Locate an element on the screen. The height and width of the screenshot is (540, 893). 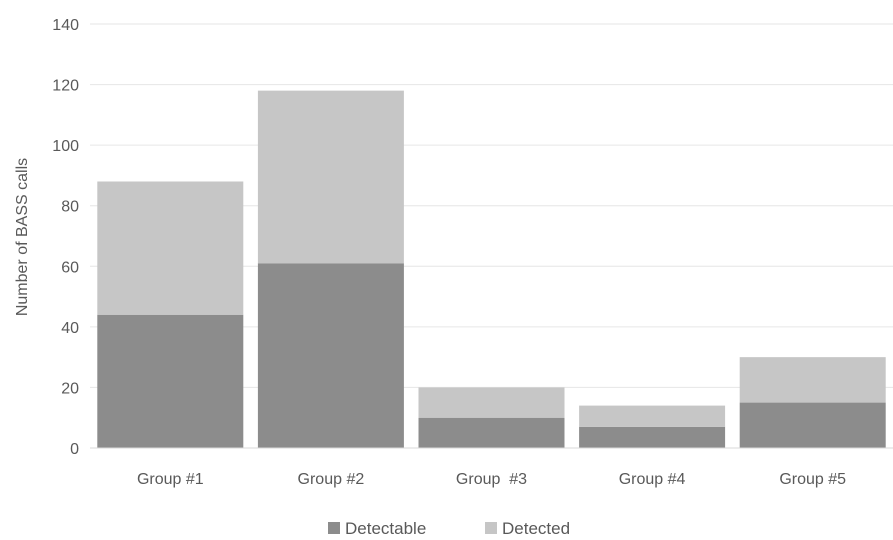
y-tick-label: 120 is located at coordinates (65, 86).